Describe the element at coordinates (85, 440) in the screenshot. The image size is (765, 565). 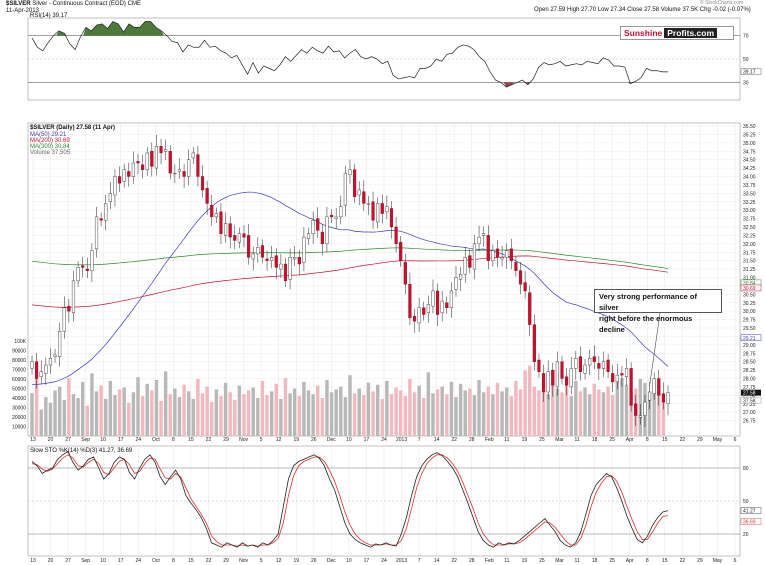
I see `x-tick-label: Sep` at that location.